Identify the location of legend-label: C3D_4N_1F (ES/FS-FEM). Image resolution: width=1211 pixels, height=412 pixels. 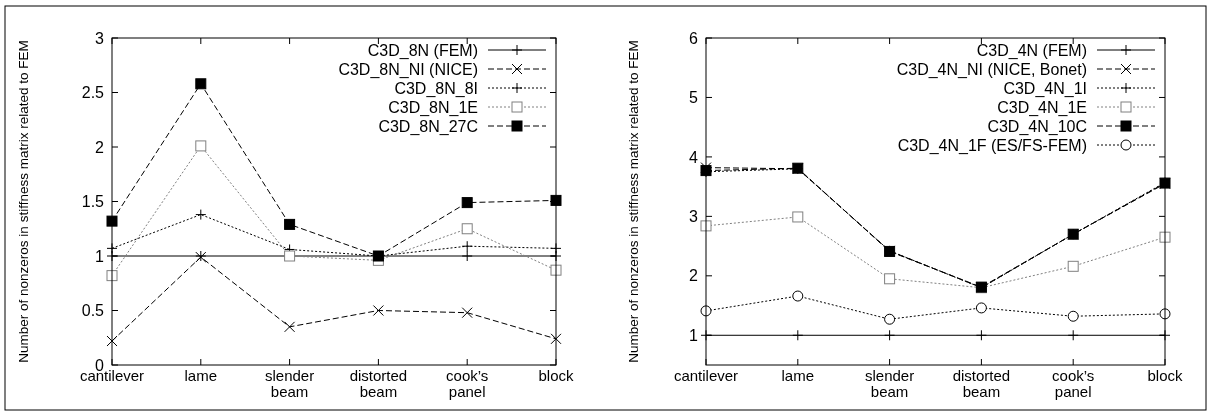
(992, 145).